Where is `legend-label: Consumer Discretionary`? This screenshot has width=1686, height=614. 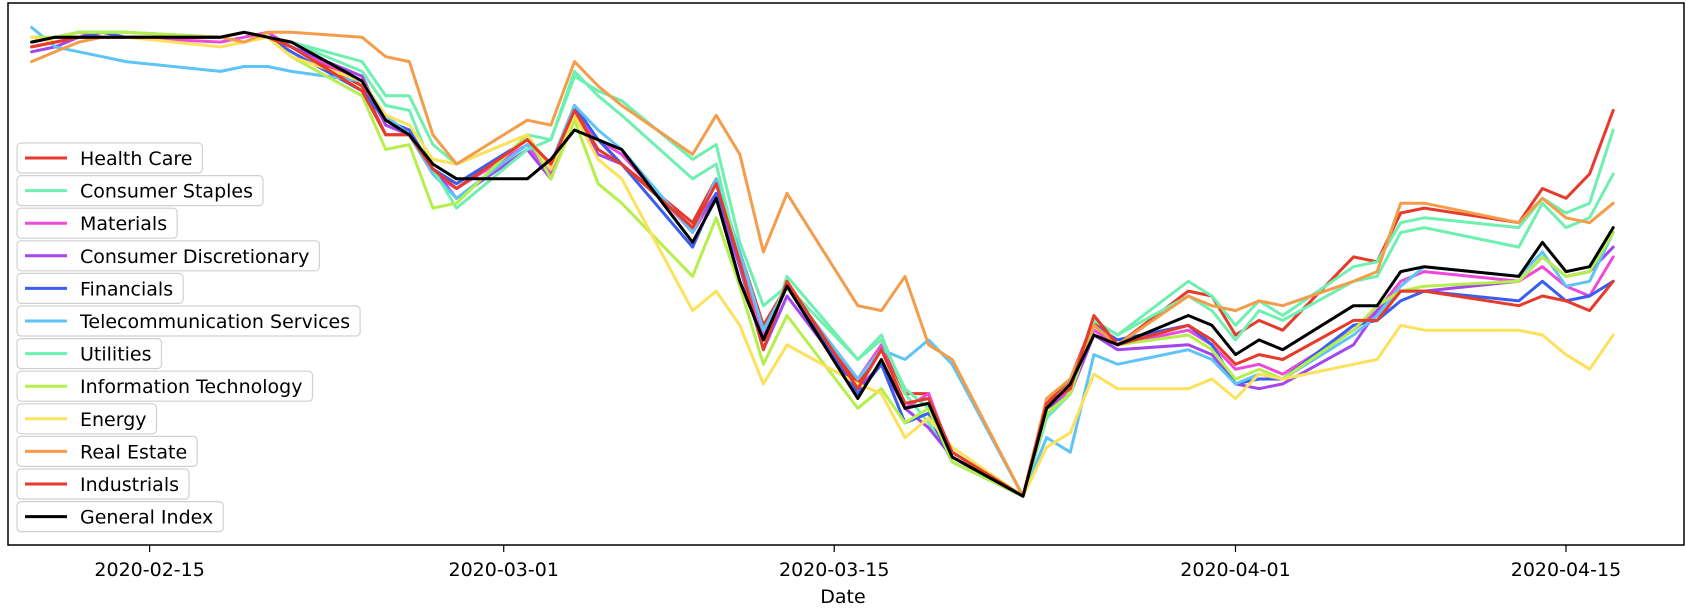
legend-label: Consumer Discretionary is located at coordinates (194, 257).